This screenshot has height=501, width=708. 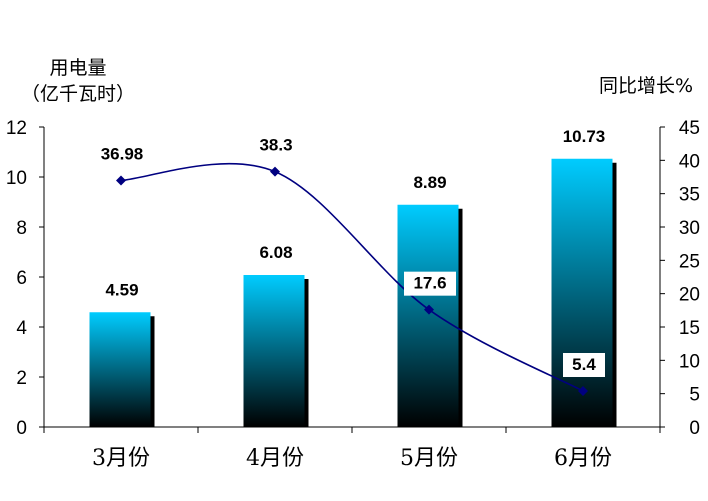 I want to click on x-tick-label: 3月份, so click(x=121, y=458).